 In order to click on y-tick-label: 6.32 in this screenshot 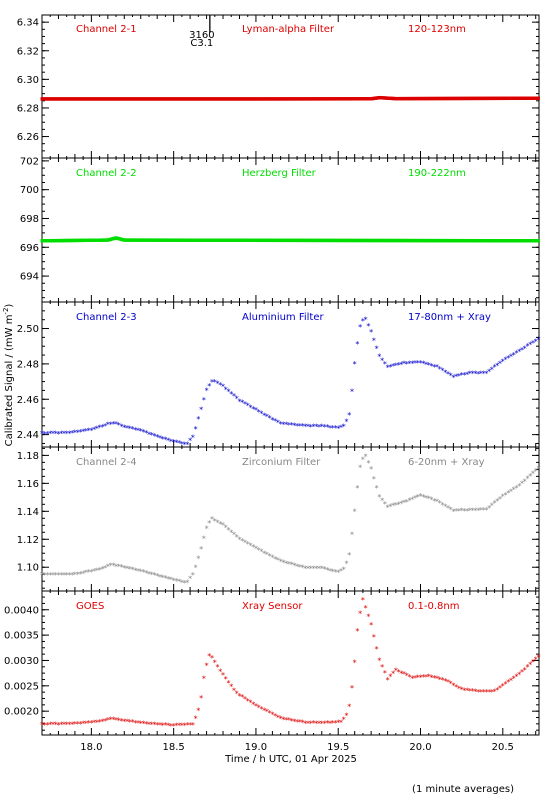, I will do `click(28, 51)`.